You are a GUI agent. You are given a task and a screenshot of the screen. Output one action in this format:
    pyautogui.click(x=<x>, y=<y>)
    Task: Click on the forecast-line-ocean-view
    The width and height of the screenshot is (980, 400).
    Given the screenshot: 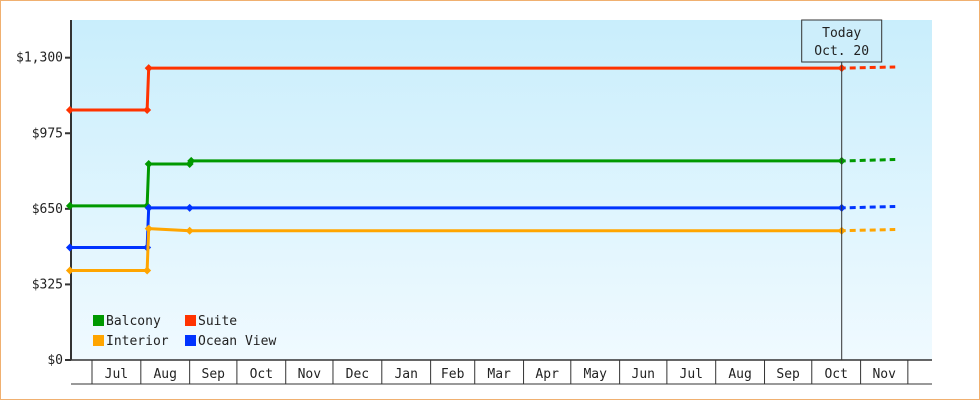 What is the action you would take?
    pyautogui.click(x=868, y=207)
    